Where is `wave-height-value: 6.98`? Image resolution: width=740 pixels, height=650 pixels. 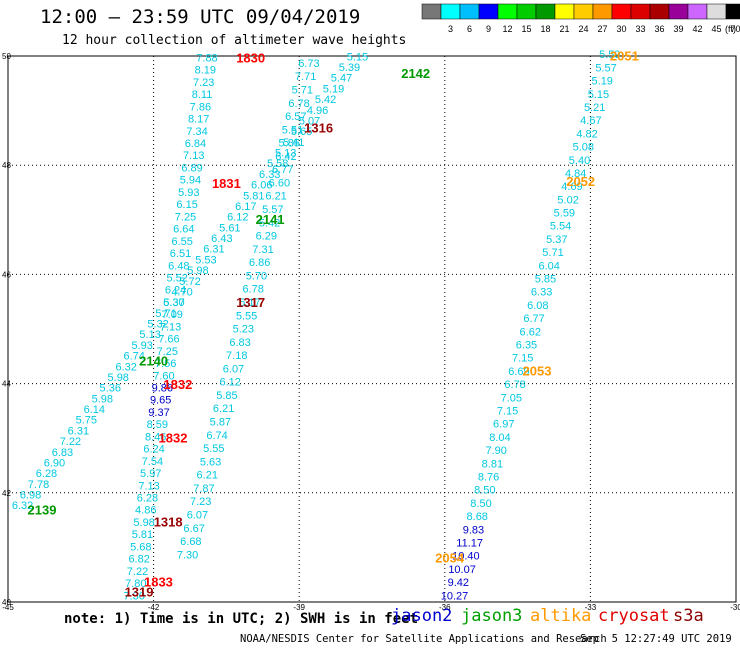
wave-height-value: 6.98 is located at coordinates (30, 495).